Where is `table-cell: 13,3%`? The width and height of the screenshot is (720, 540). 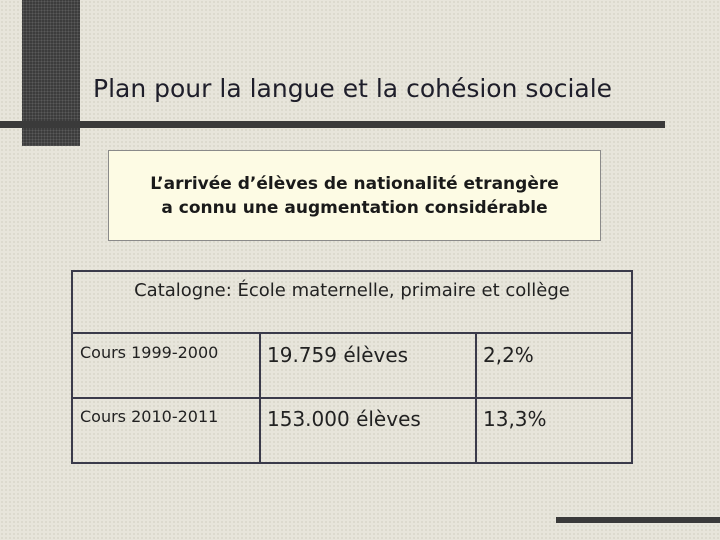 table-cell: 13,3% is located at coordinates (515, 419).